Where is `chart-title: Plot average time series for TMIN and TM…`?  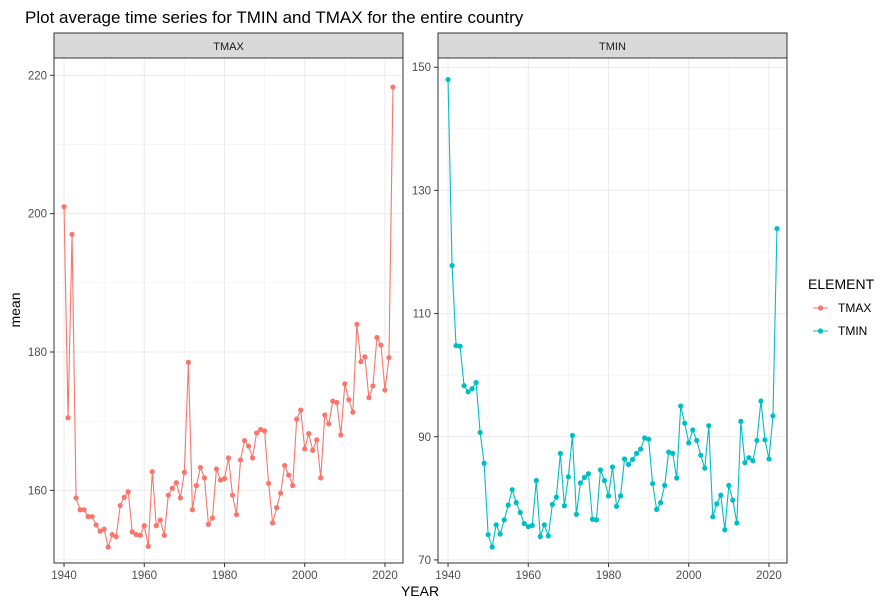
chart-title: Plot average time series for TMIN and TM… is located at coordinates (274, 17).